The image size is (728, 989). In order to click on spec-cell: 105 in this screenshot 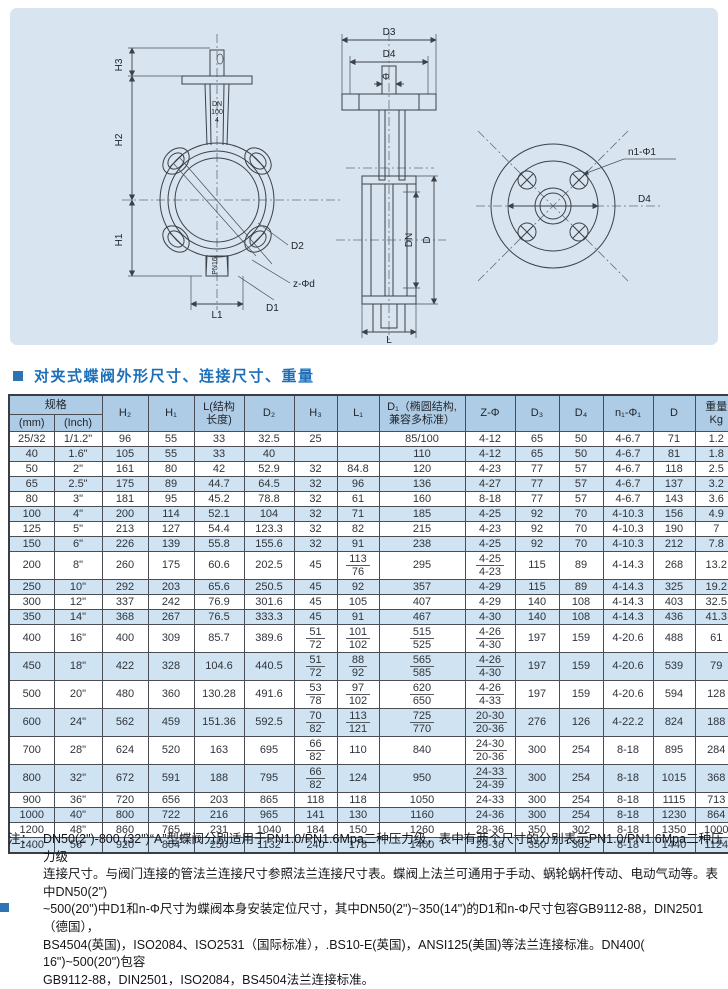, I will do `click(125, 454)`.